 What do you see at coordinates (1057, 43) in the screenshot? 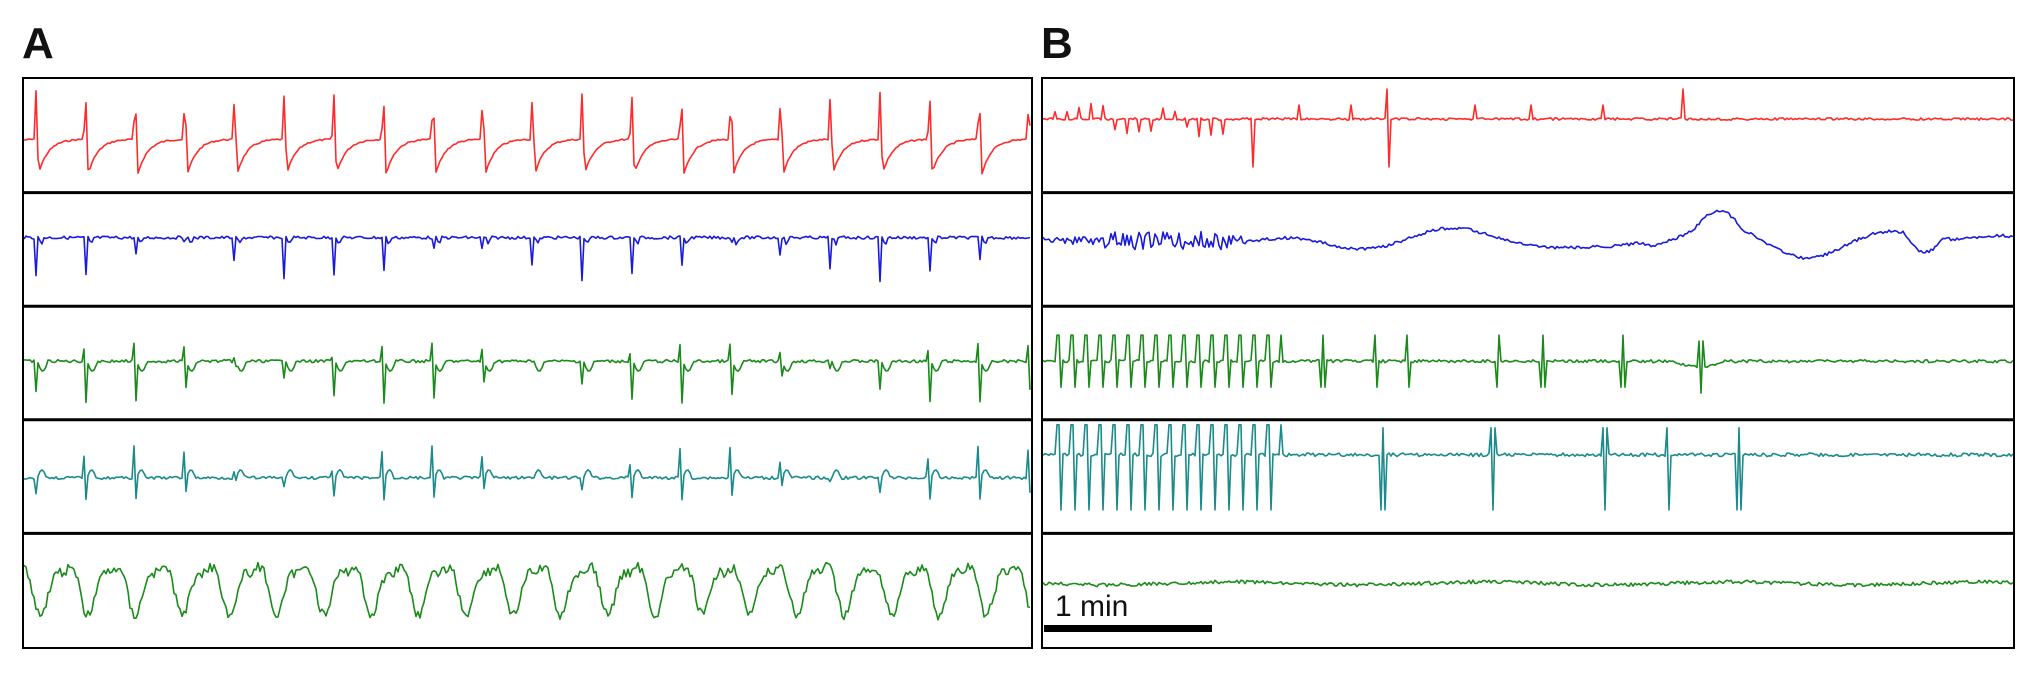
I see `panel-label-b: B` at bounding box center [1057, 43].